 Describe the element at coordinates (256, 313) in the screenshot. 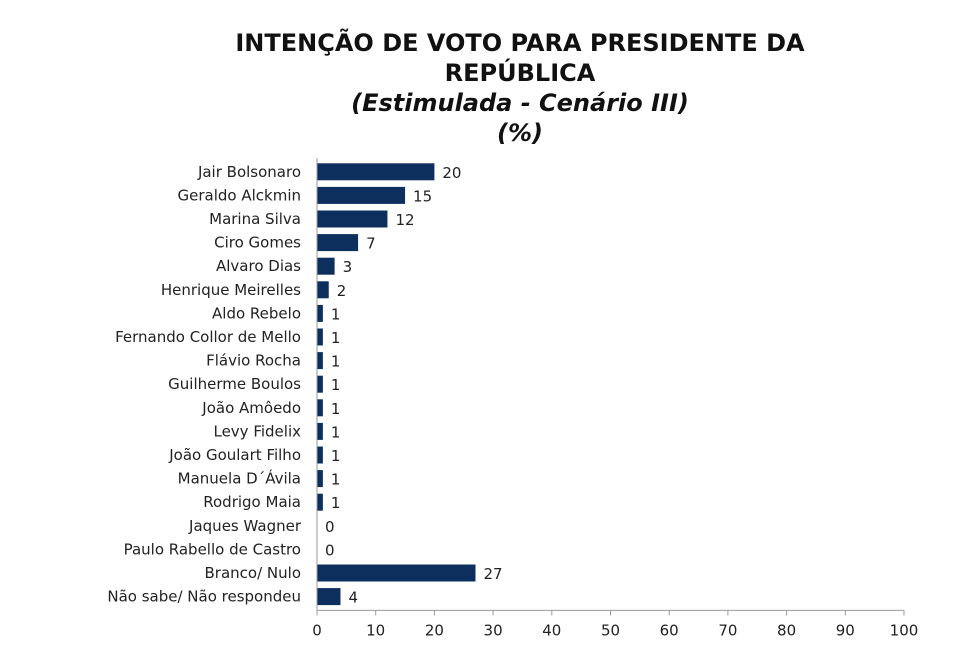

I see `category-label: Aldo Rebelo` at that location.